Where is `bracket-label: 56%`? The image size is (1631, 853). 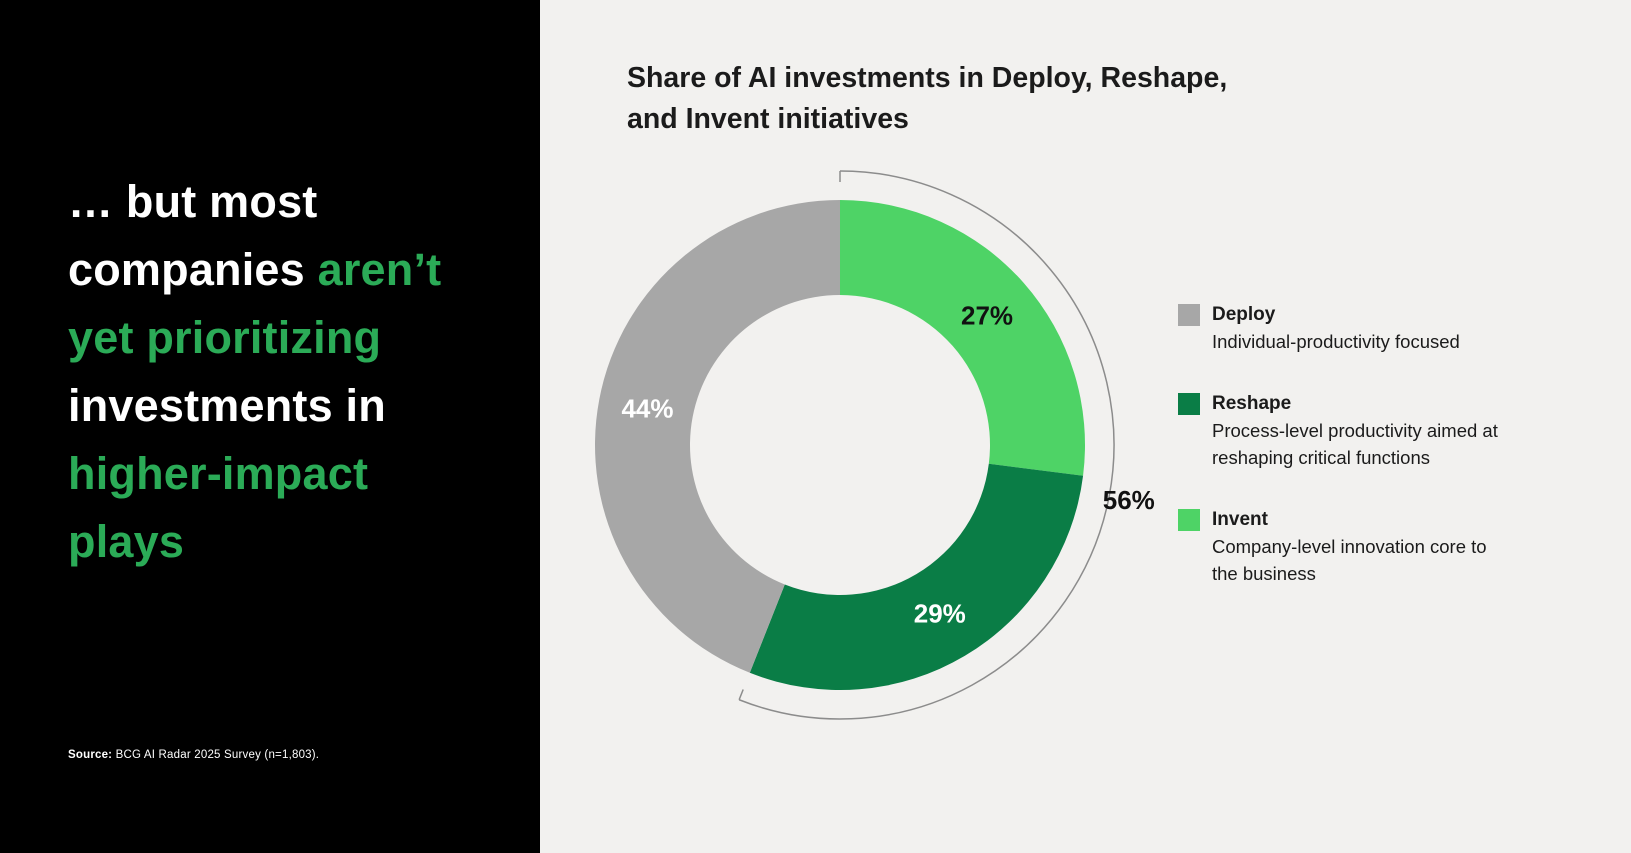 bracket-label: 56% is located at coordinates (1129, 500).